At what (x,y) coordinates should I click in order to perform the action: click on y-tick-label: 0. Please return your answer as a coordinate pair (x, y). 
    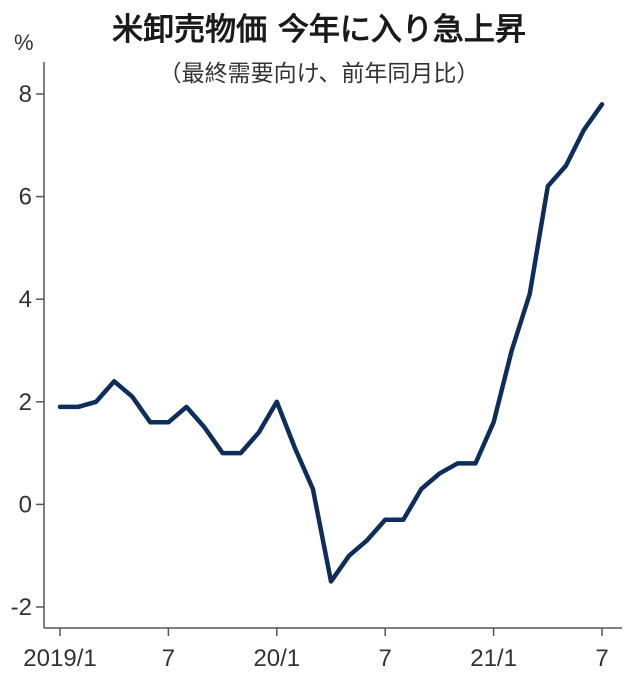
    Looking at the image, I should click on (25, 504).